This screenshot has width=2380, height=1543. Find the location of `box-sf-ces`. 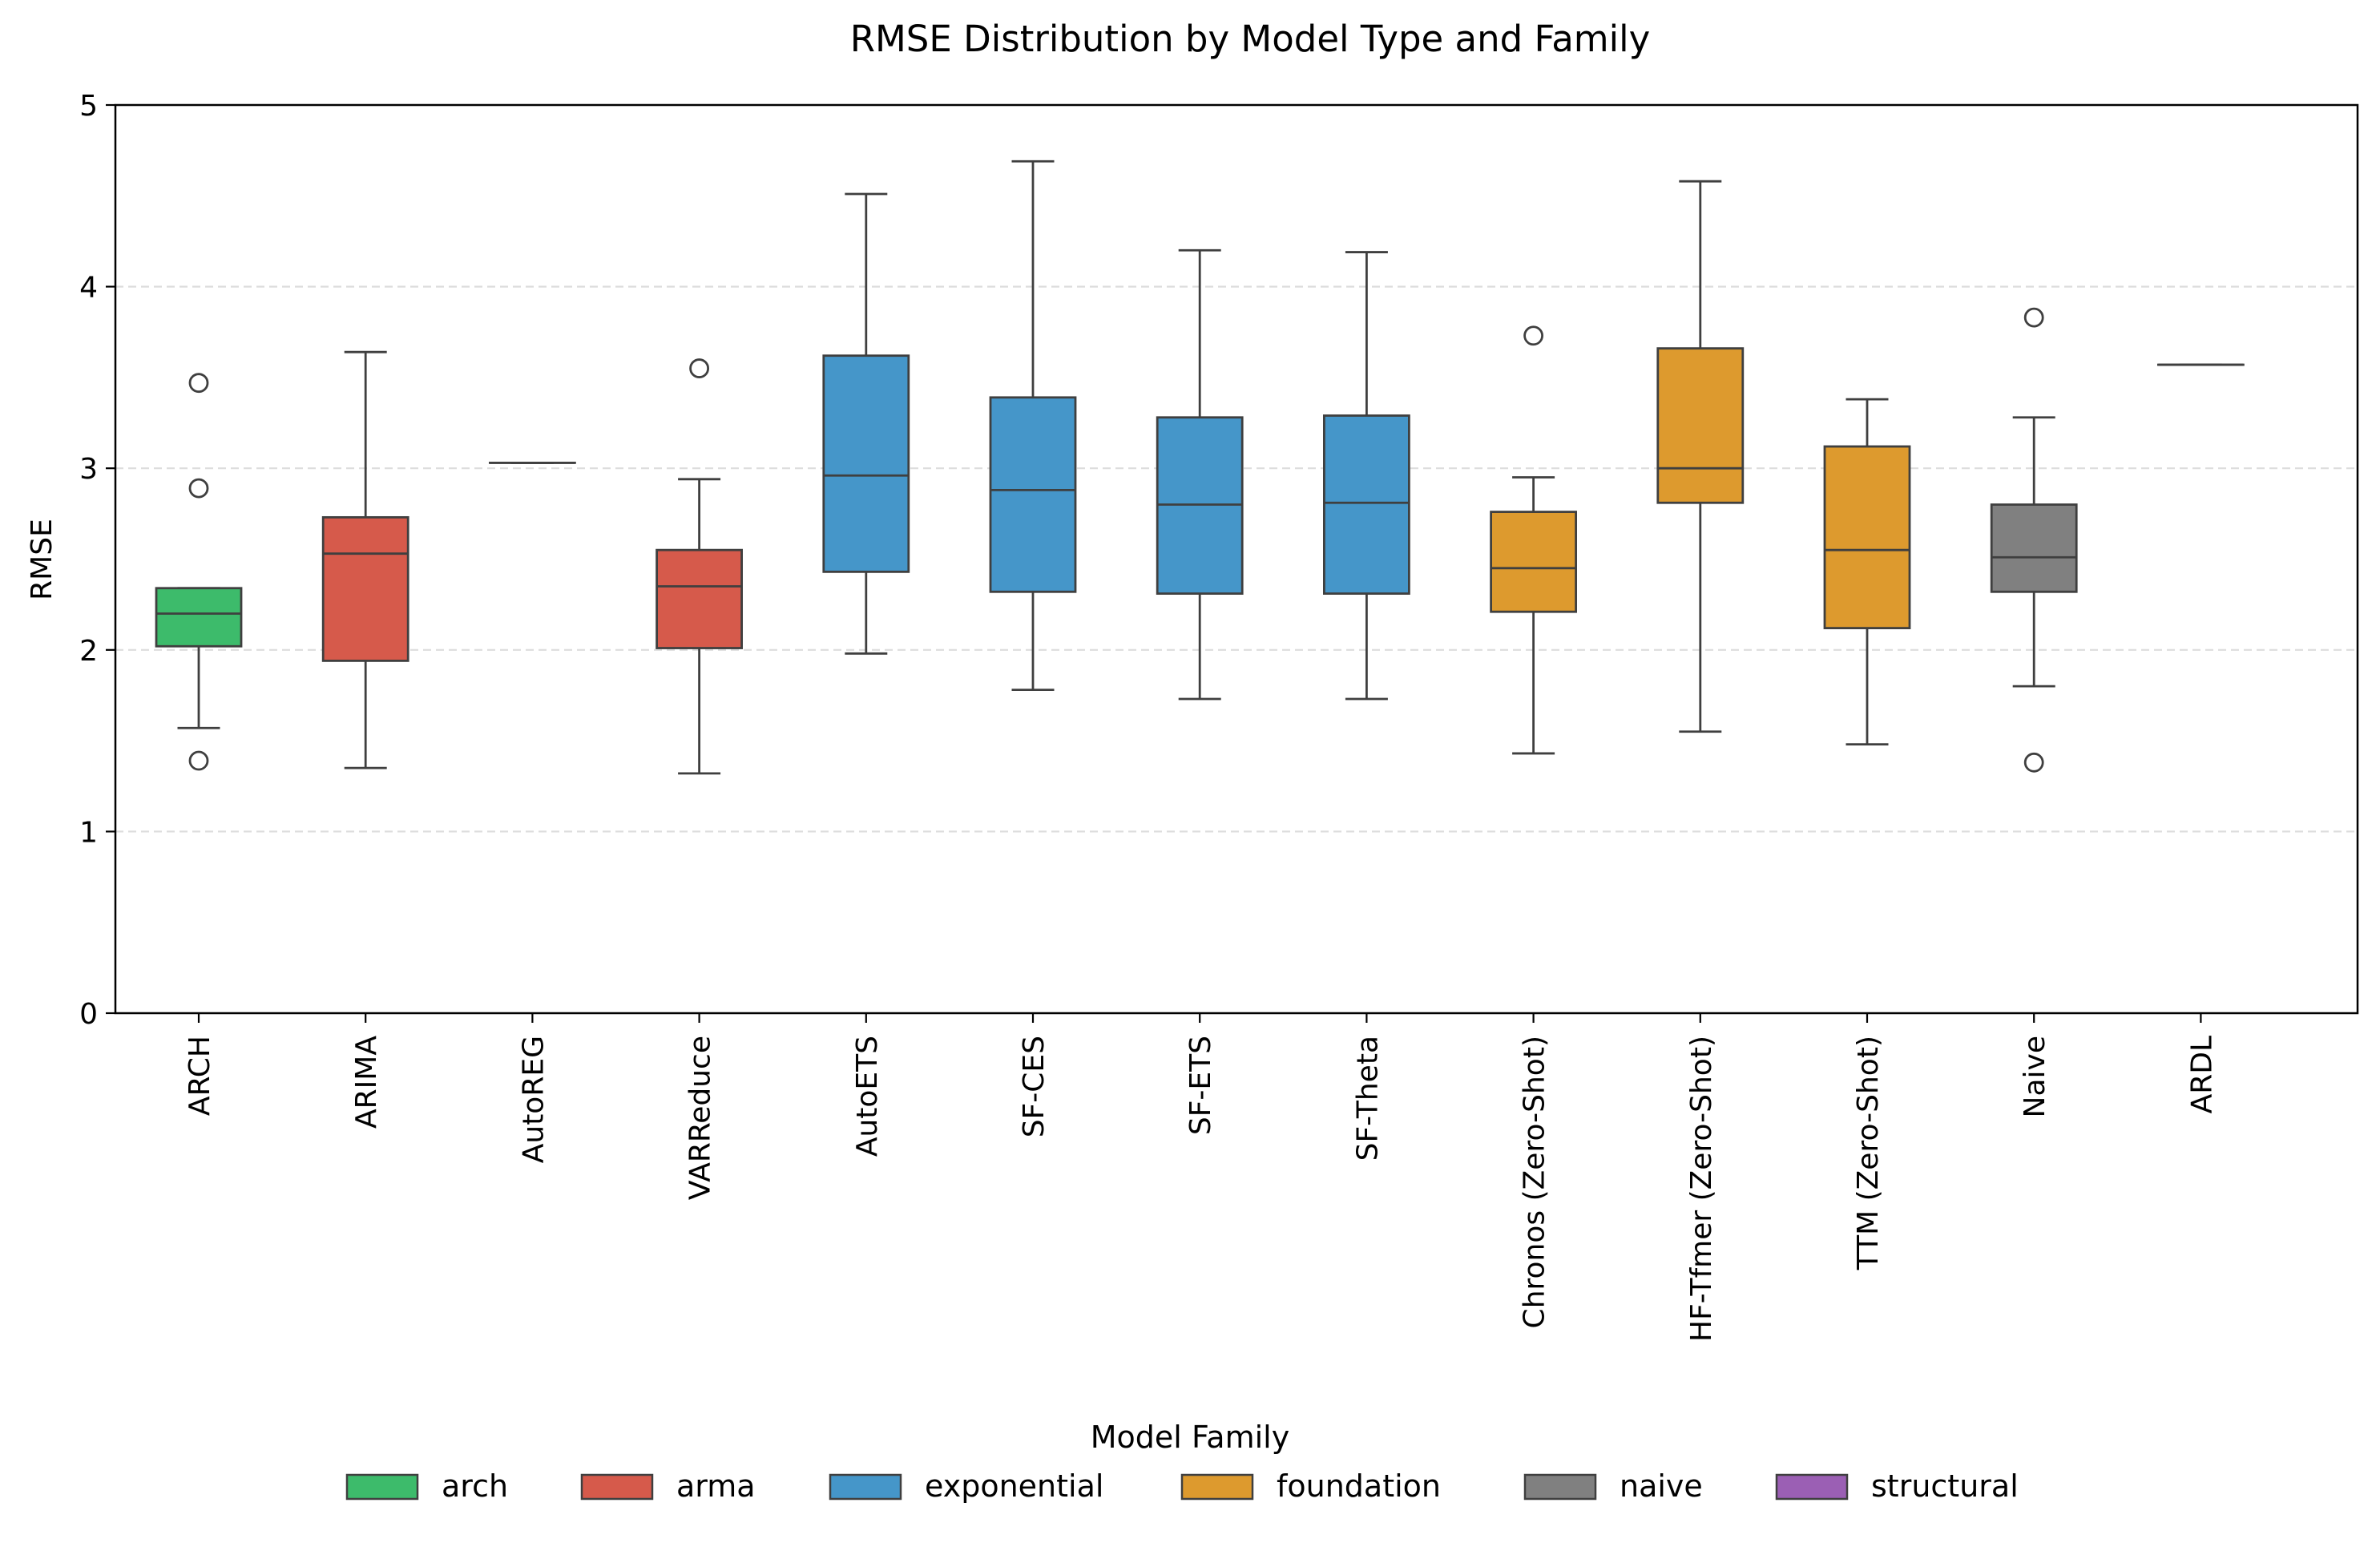

box-sf-ces is located at coordinates (1033, 426).